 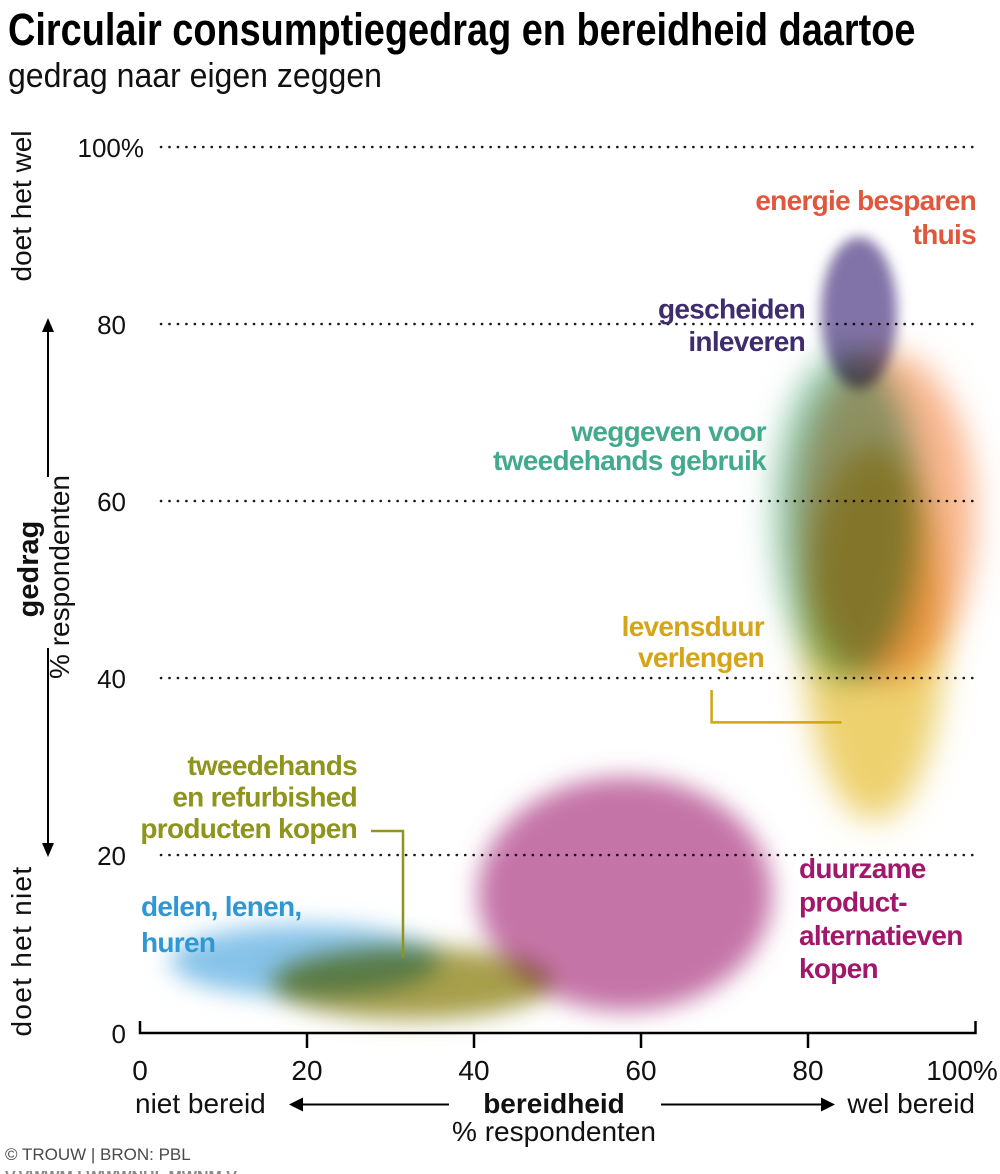 I want to click on svg-text: gescheiden, so click(x=731, y=309).